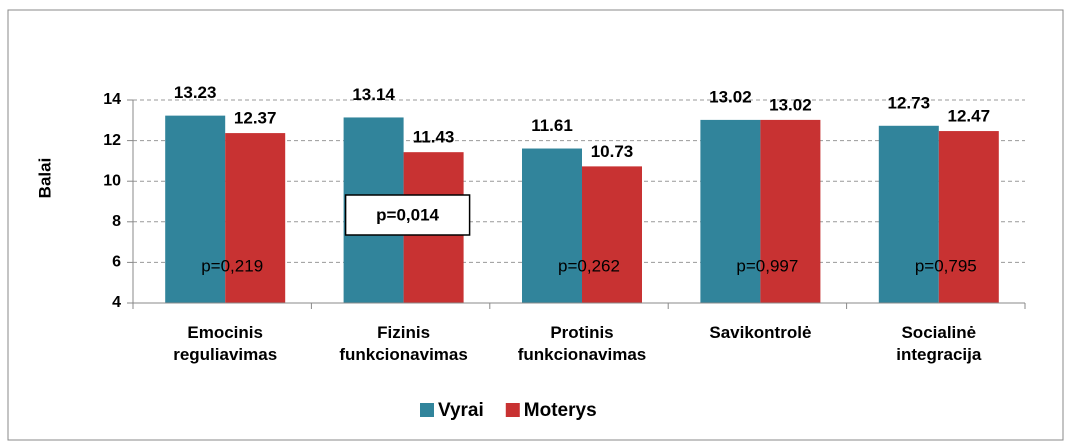  Describe the element at coordinates (195, 92) in the screenshot. I see `value-label: 13.23` at that location.